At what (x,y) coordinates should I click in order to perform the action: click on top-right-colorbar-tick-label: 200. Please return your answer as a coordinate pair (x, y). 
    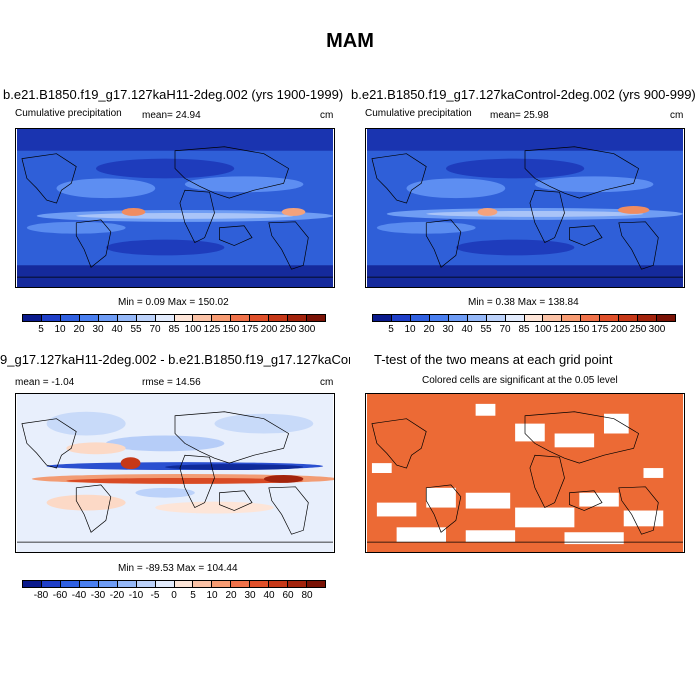
    Looking at the image, I should click on (619, 329).